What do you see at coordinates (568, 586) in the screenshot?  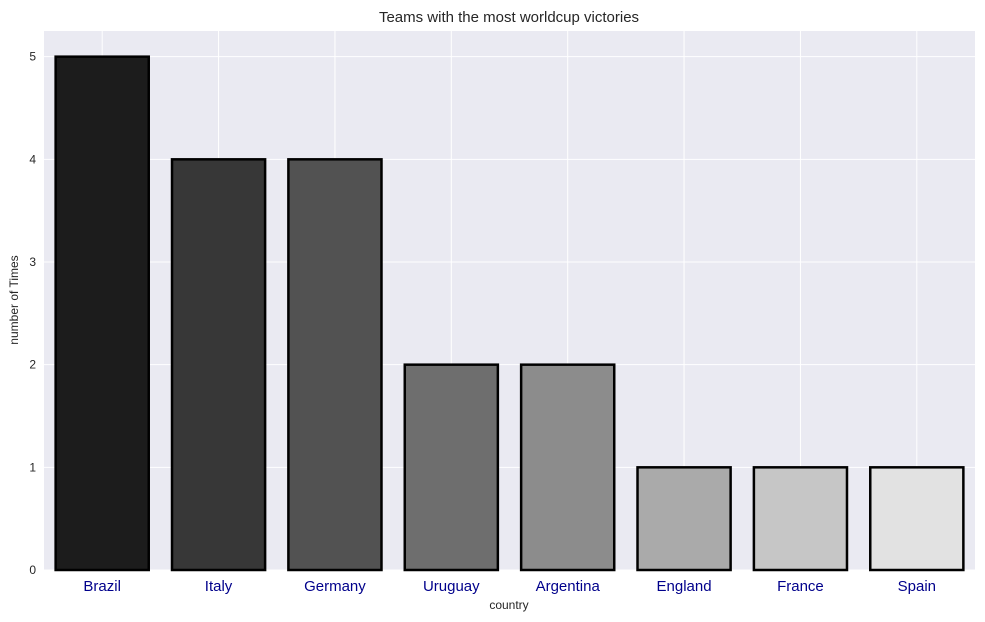 I see `x-tick-label: Argentina` at bounding box center [568, 586].